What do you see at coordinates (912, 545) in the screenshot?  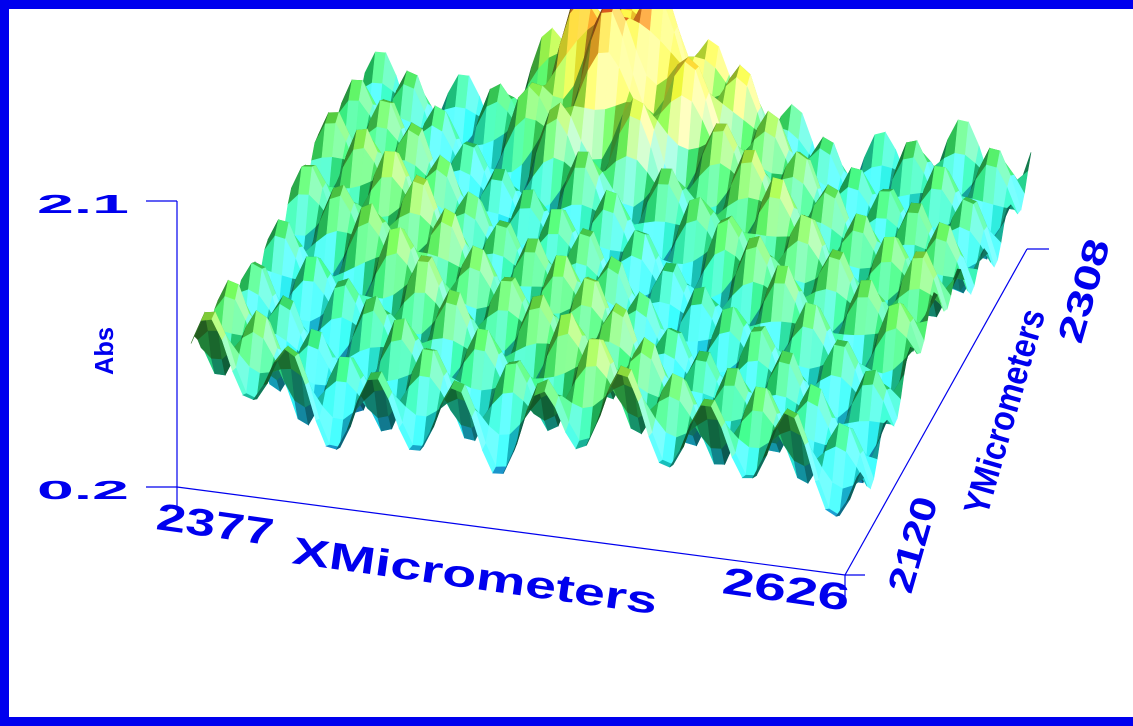 I see `y-tick-label-start: 2120` at bounding box center [912, 545].